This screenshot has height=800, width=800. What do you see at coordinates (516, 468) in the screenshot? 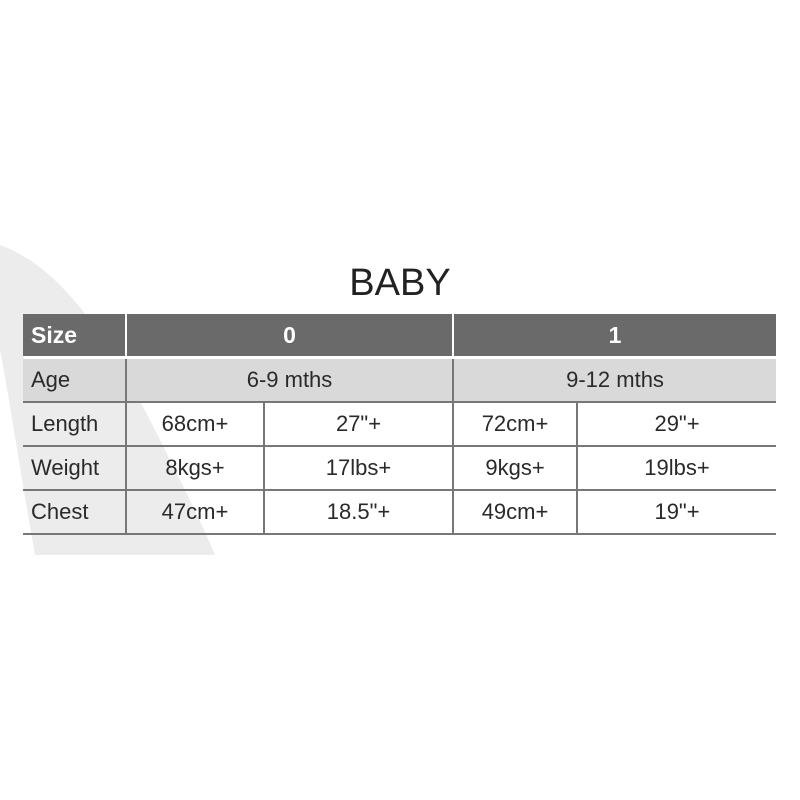
I see `table-cell: 9kgs+` at bounding box center [516, 468].